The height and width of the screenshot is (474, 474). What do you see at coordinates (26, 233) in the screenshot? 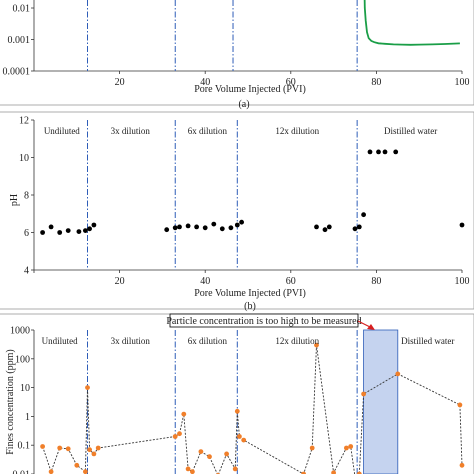
I see `y-tick-label: 6` at bounding box center [26, 233].